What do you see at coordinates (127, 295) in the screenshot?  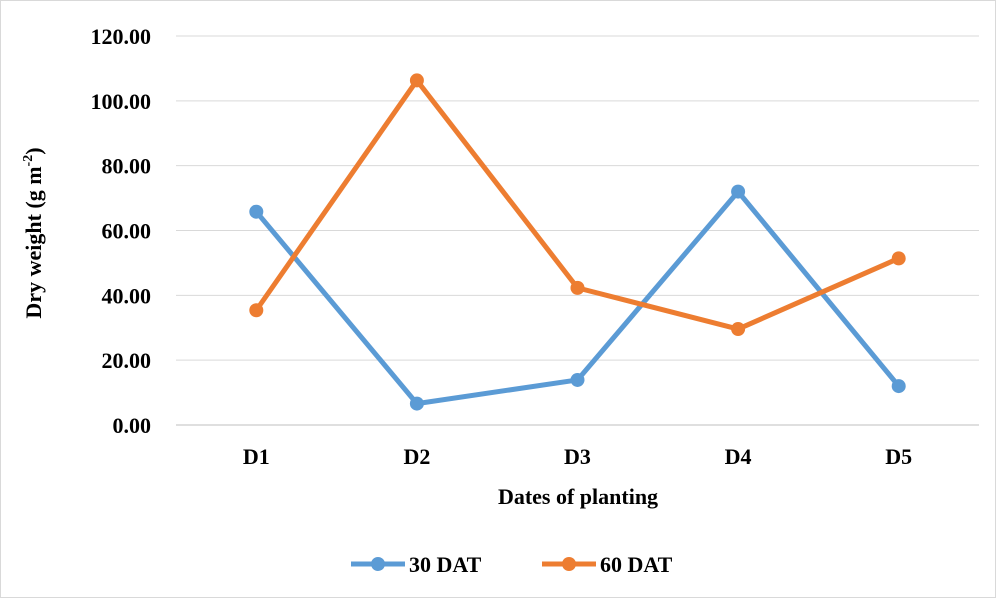 I see `y-tick-label: 40.00` at bounding box center [127, 295].